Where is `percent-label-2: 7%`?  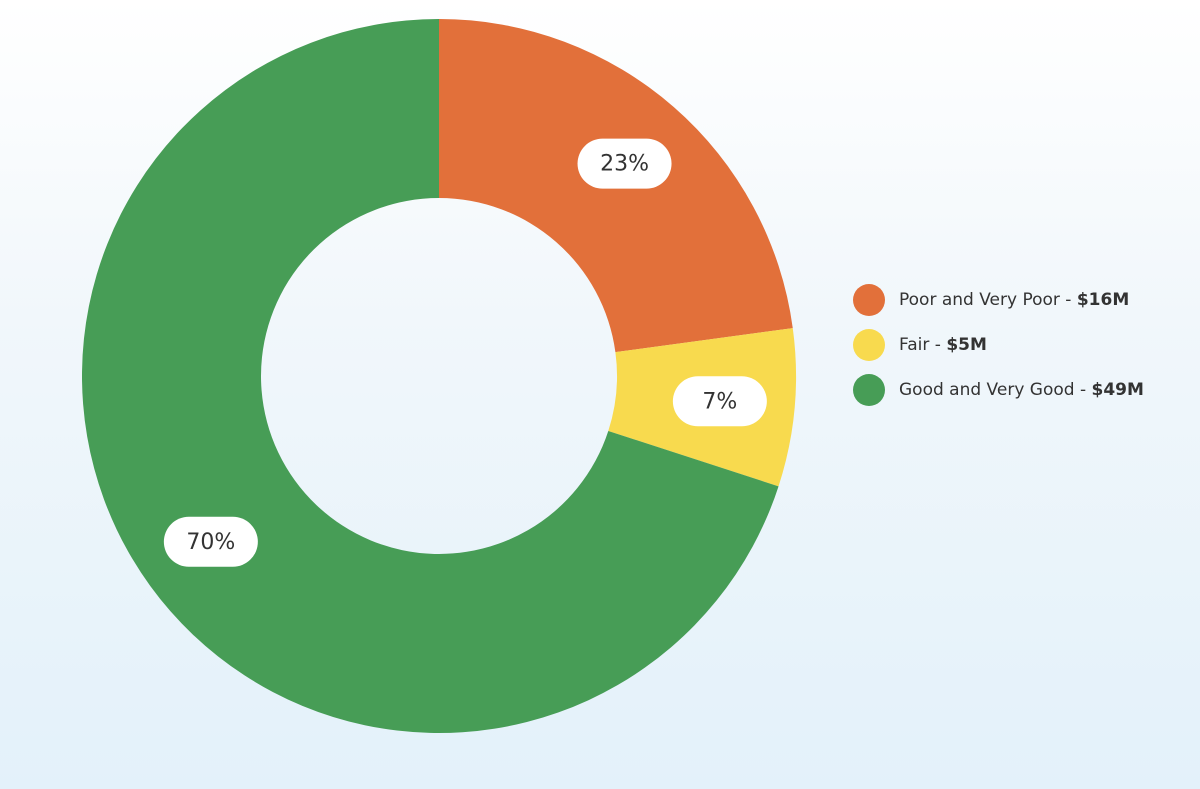 percent-label-2: 7% is located at coordinates (719, 401).